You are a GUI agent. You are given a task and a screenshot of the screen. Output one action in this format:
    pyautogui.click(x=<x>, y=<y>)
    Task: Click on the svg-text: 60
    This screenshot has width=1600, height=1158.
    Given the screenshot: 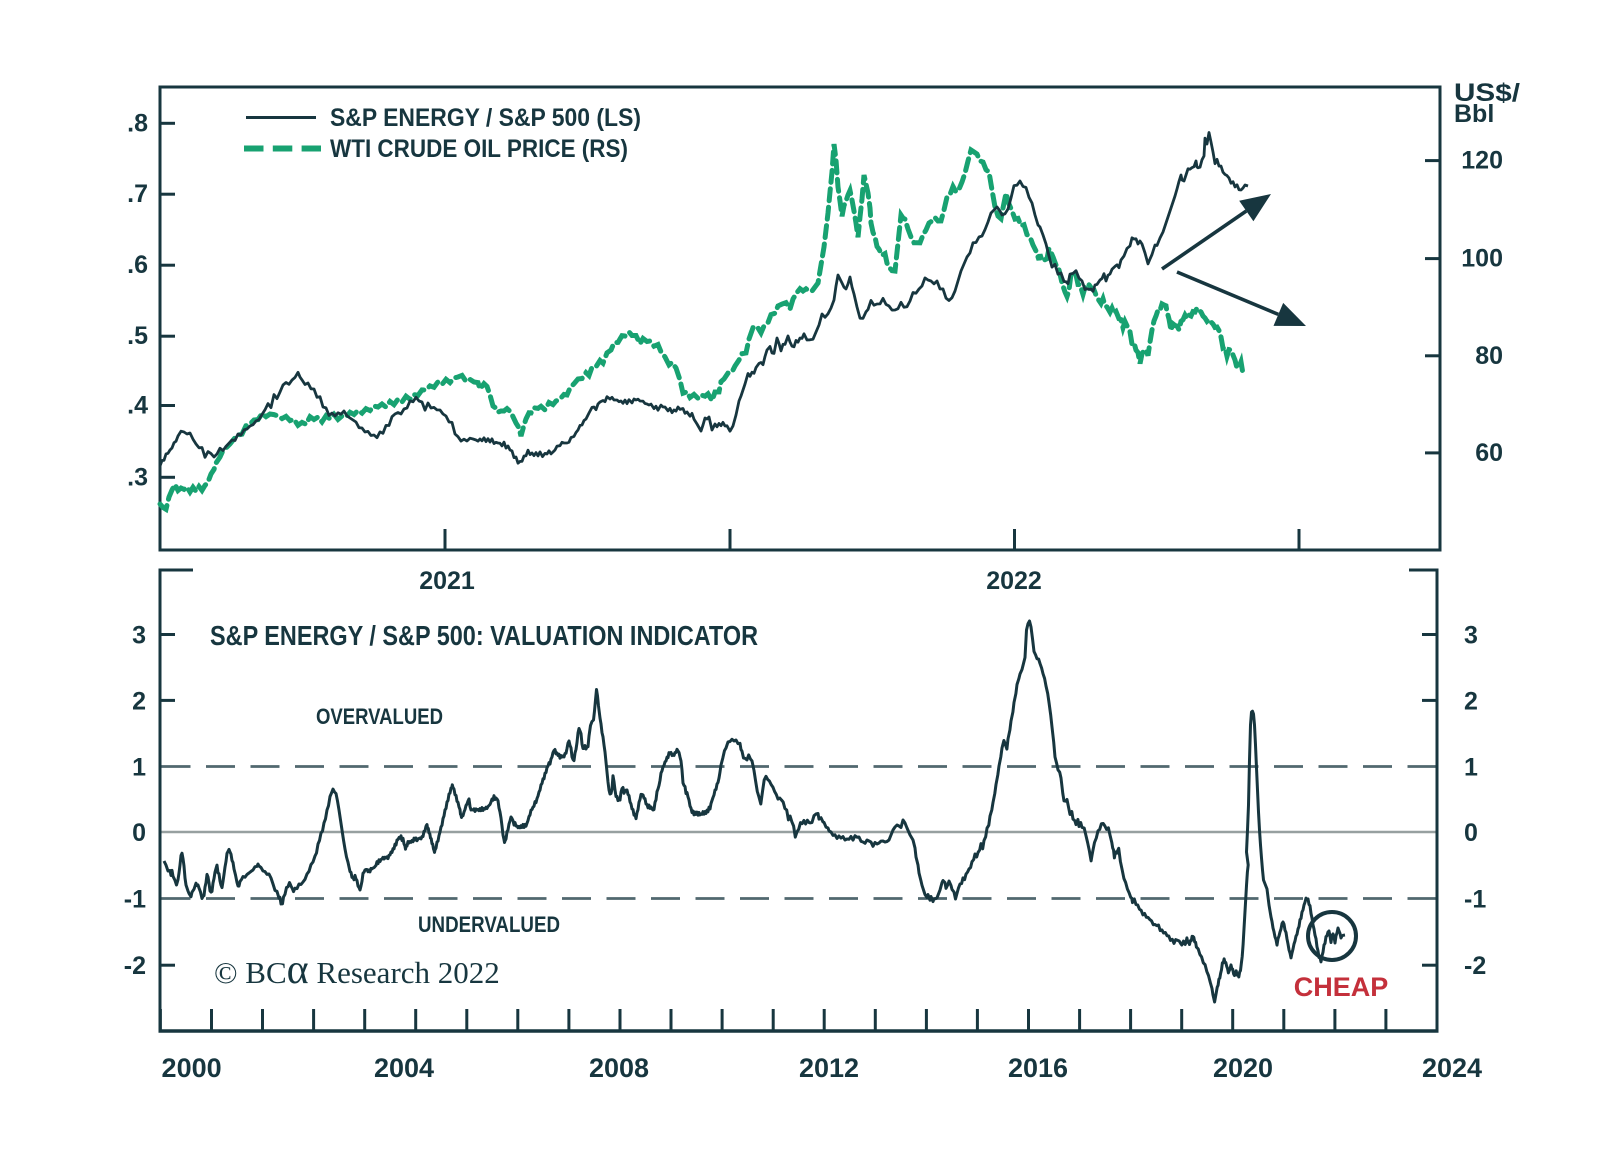 What is the action you would take?
    pyautogui.click(x=1489, y=453)
    